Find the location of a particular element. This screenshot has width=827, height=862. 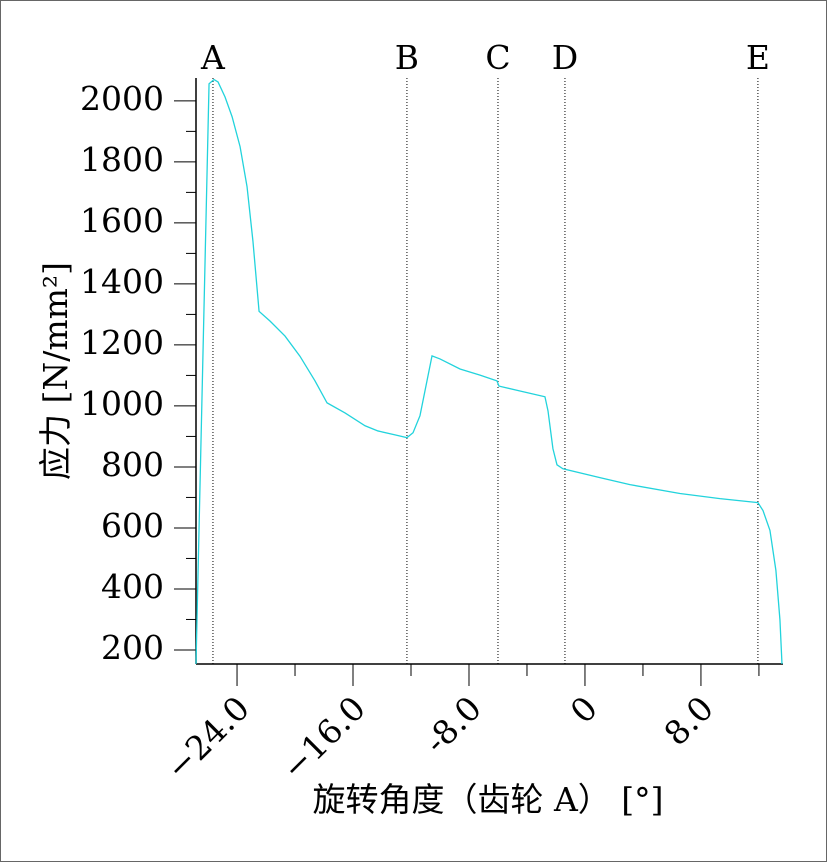

y-tick-label: 200 is located at coordinates (132, 647).